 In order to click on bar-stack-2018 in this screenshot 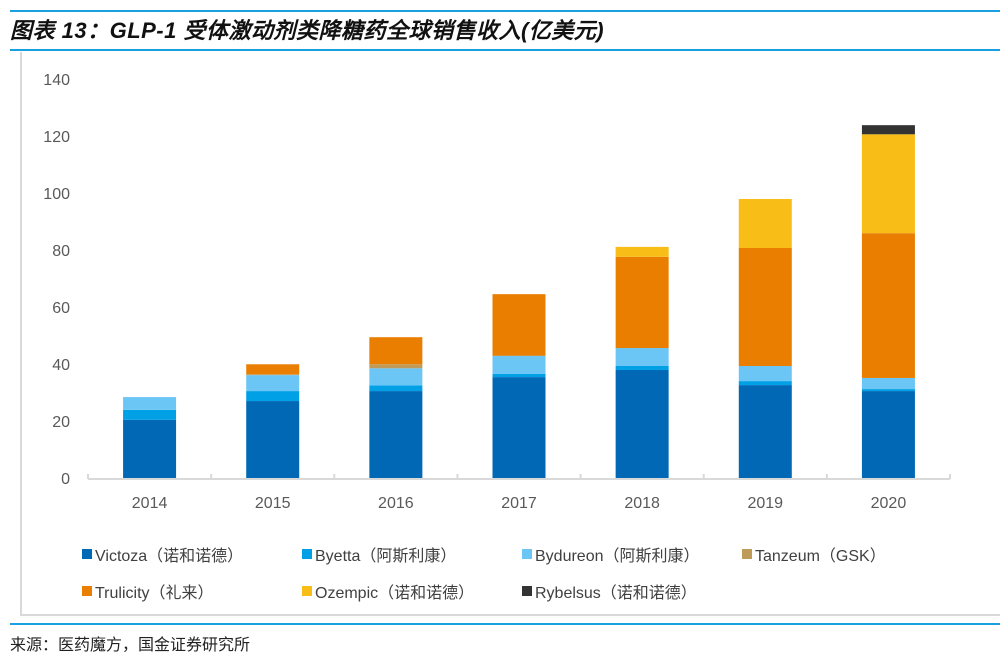, I will do `click(642, 362)`.